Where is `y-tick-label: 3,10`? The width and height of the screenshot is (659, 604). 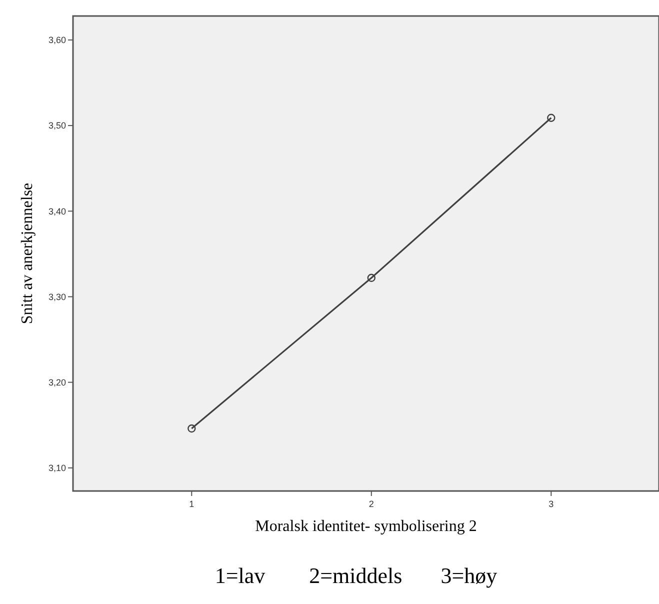 y-tick-label: 3,10 is located at coordinates (57, 468).